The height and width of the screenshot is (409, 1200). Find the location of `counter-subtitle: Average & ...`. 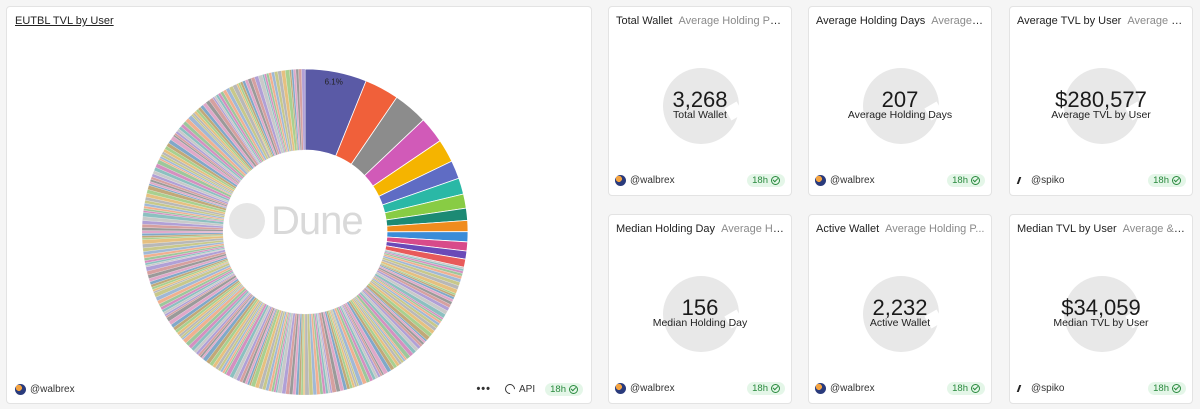

counter-subtitle: Average & ... is located at coordinates (1156, 21).